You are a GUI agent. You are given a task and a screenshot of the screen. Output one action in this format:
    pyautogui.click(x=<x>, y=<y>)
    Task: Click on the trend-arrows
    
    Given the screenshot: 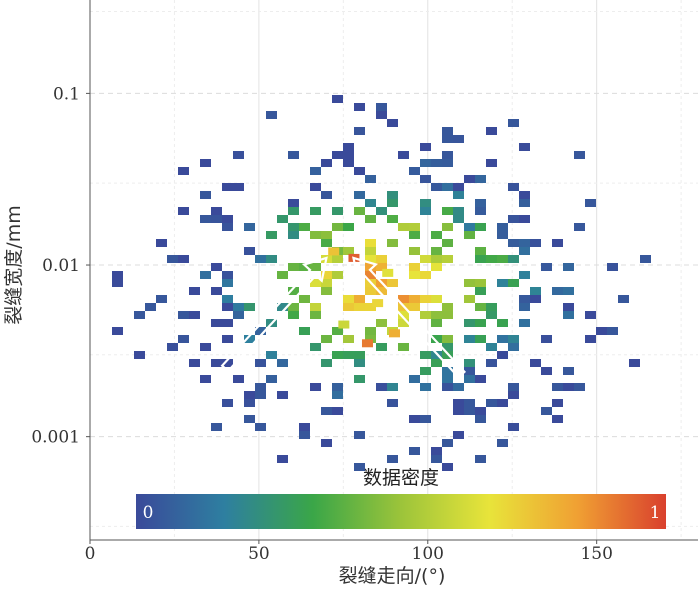 What is the action you would take?
    pyautogui.click(x=343, y=317)
    